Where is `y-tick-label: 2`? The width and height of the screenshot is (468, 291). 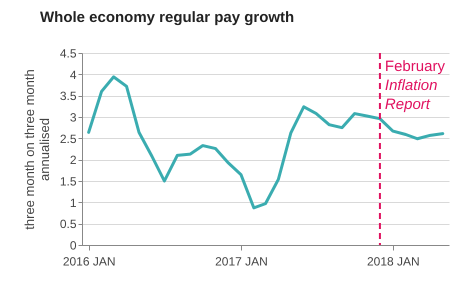 y-tick-label: 2 is located at coordinates (73, 160).